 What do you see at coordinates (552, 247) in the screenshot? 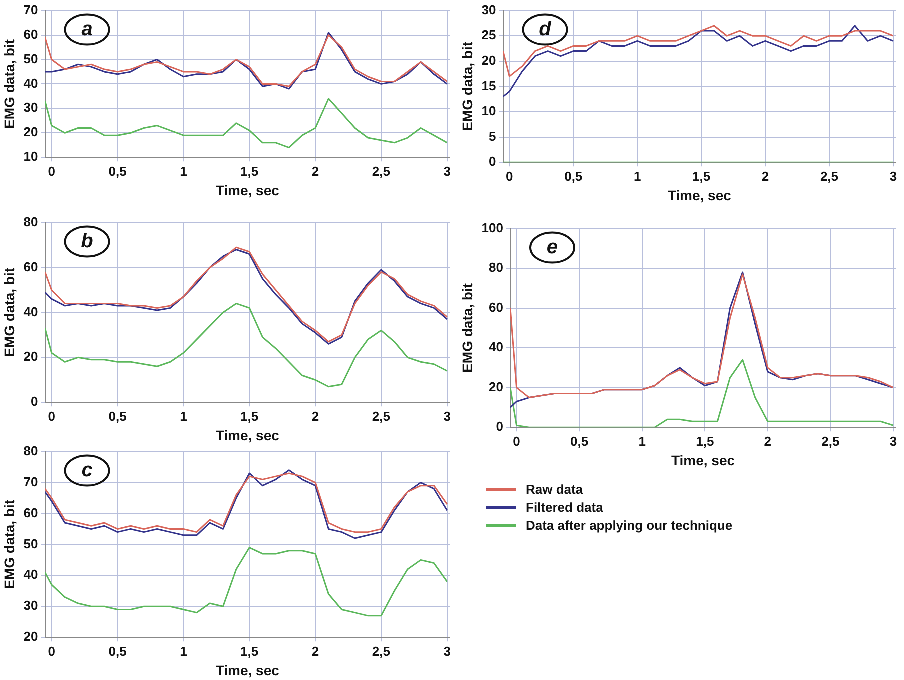
I see `annotation: e` at bounding box center [552, 247].